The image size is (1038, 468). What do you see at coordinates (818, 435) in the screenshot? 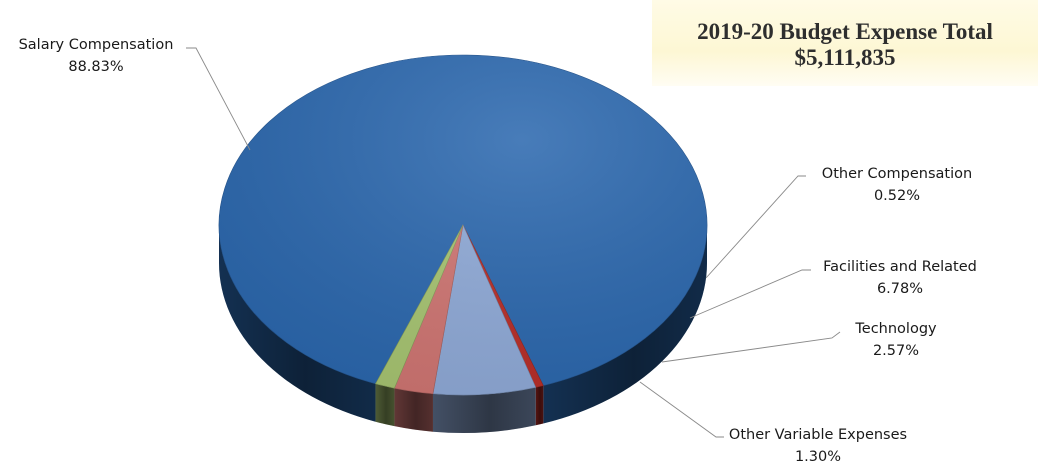
I see `slice-label-4: Other Variable Expenses` at bounding box center [818, 435].